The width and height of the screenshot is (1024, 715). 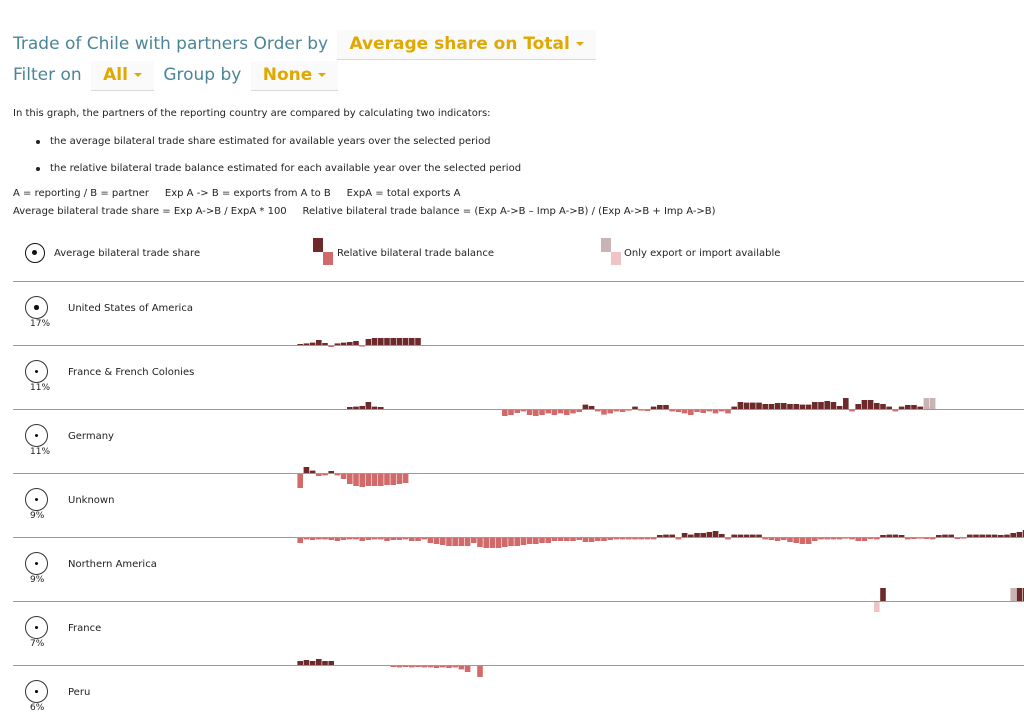 I want to click on legend-balance-positive-swatch, so click(x=318, y=245).